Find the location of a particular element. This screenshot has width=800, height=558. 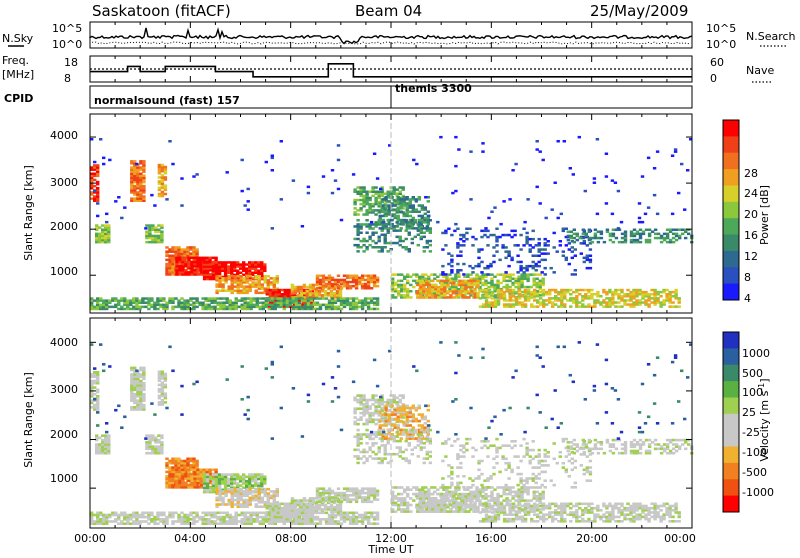

power-colorbar-step is located at coordinates (731, 194).